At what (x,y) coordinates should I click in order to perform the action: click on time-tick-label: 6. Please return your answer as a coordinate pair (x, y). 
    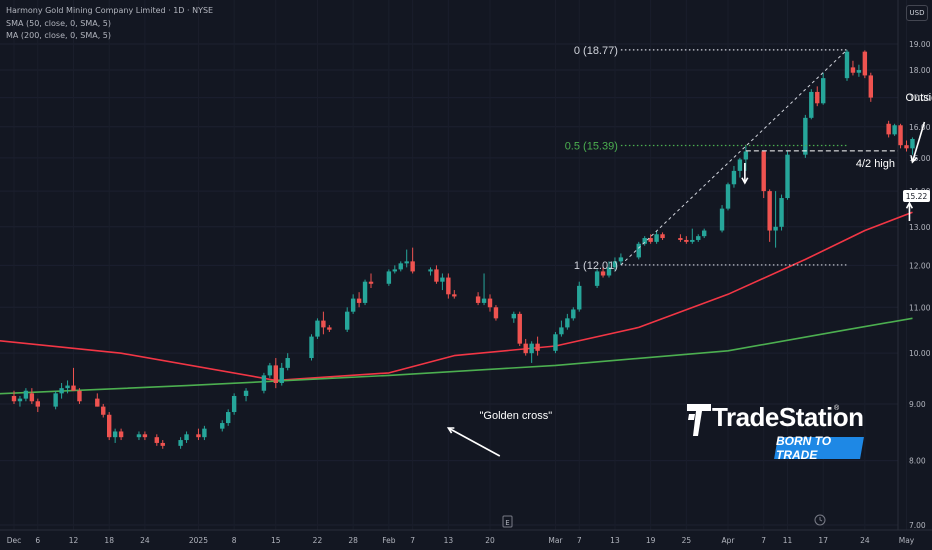
    Looking at the image, I should click on (37, 540).